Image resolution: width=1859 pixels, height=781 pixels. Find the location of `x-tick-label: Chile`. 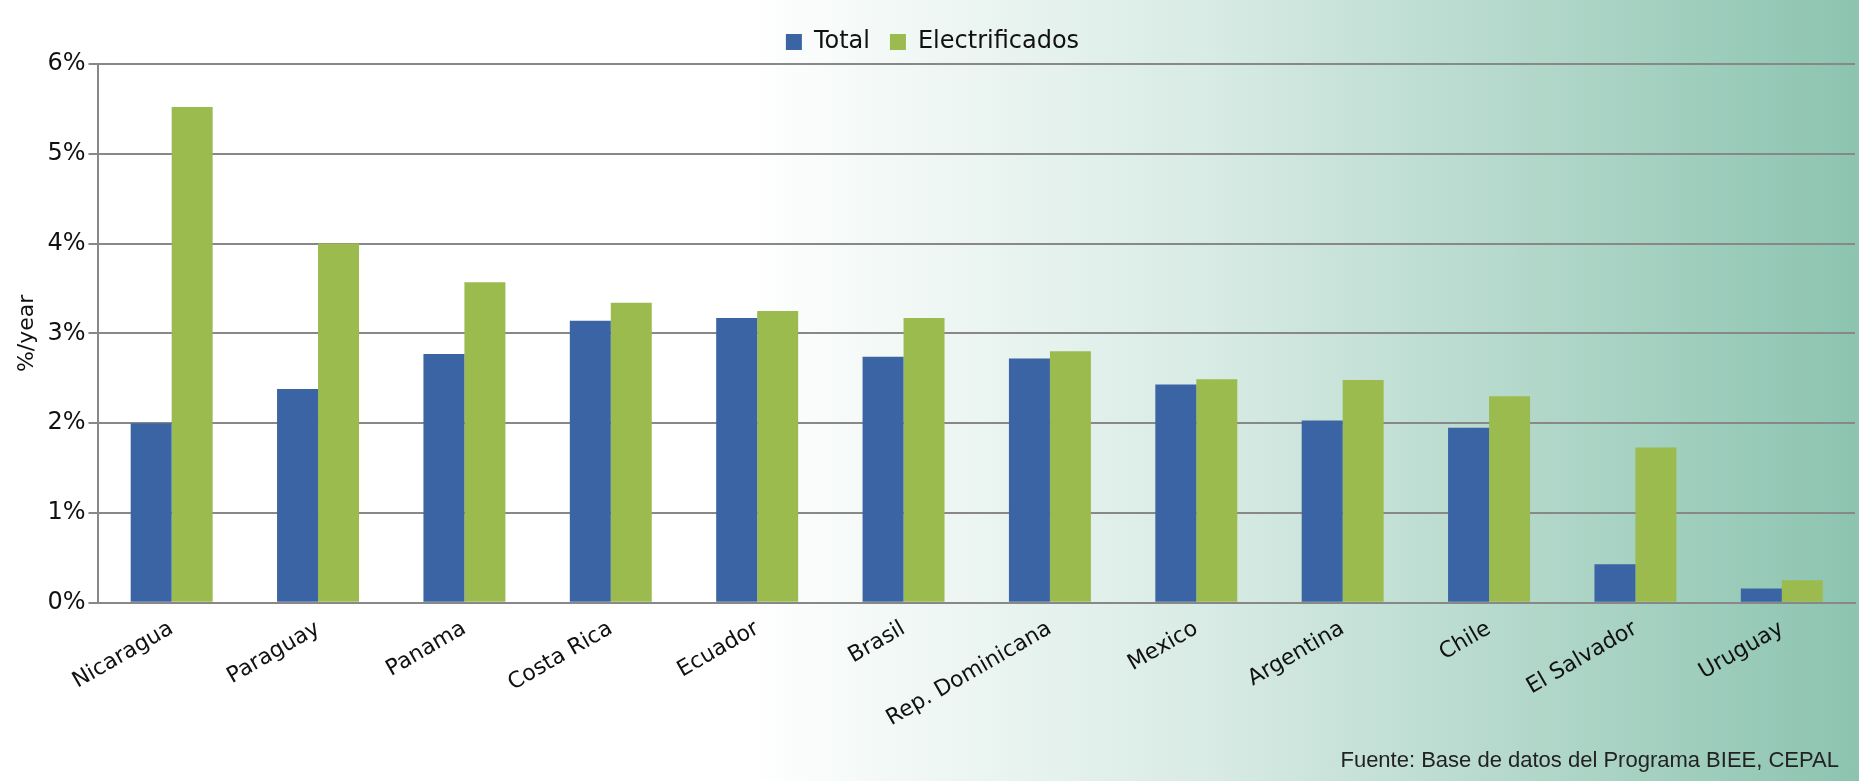

x-tick-label: Chile is located at coordinates (1464, 639).